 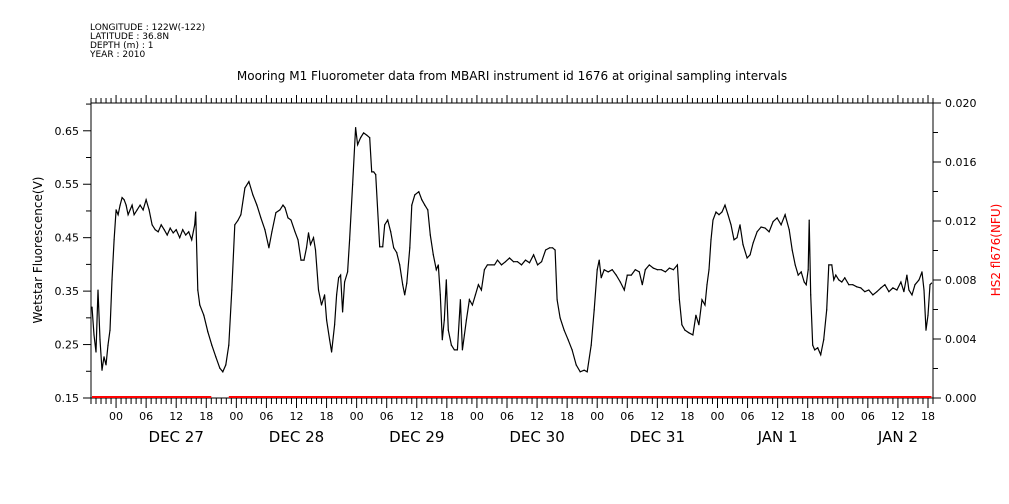 I want to click on x-tick-label: 00, so click(x=717, y=416).